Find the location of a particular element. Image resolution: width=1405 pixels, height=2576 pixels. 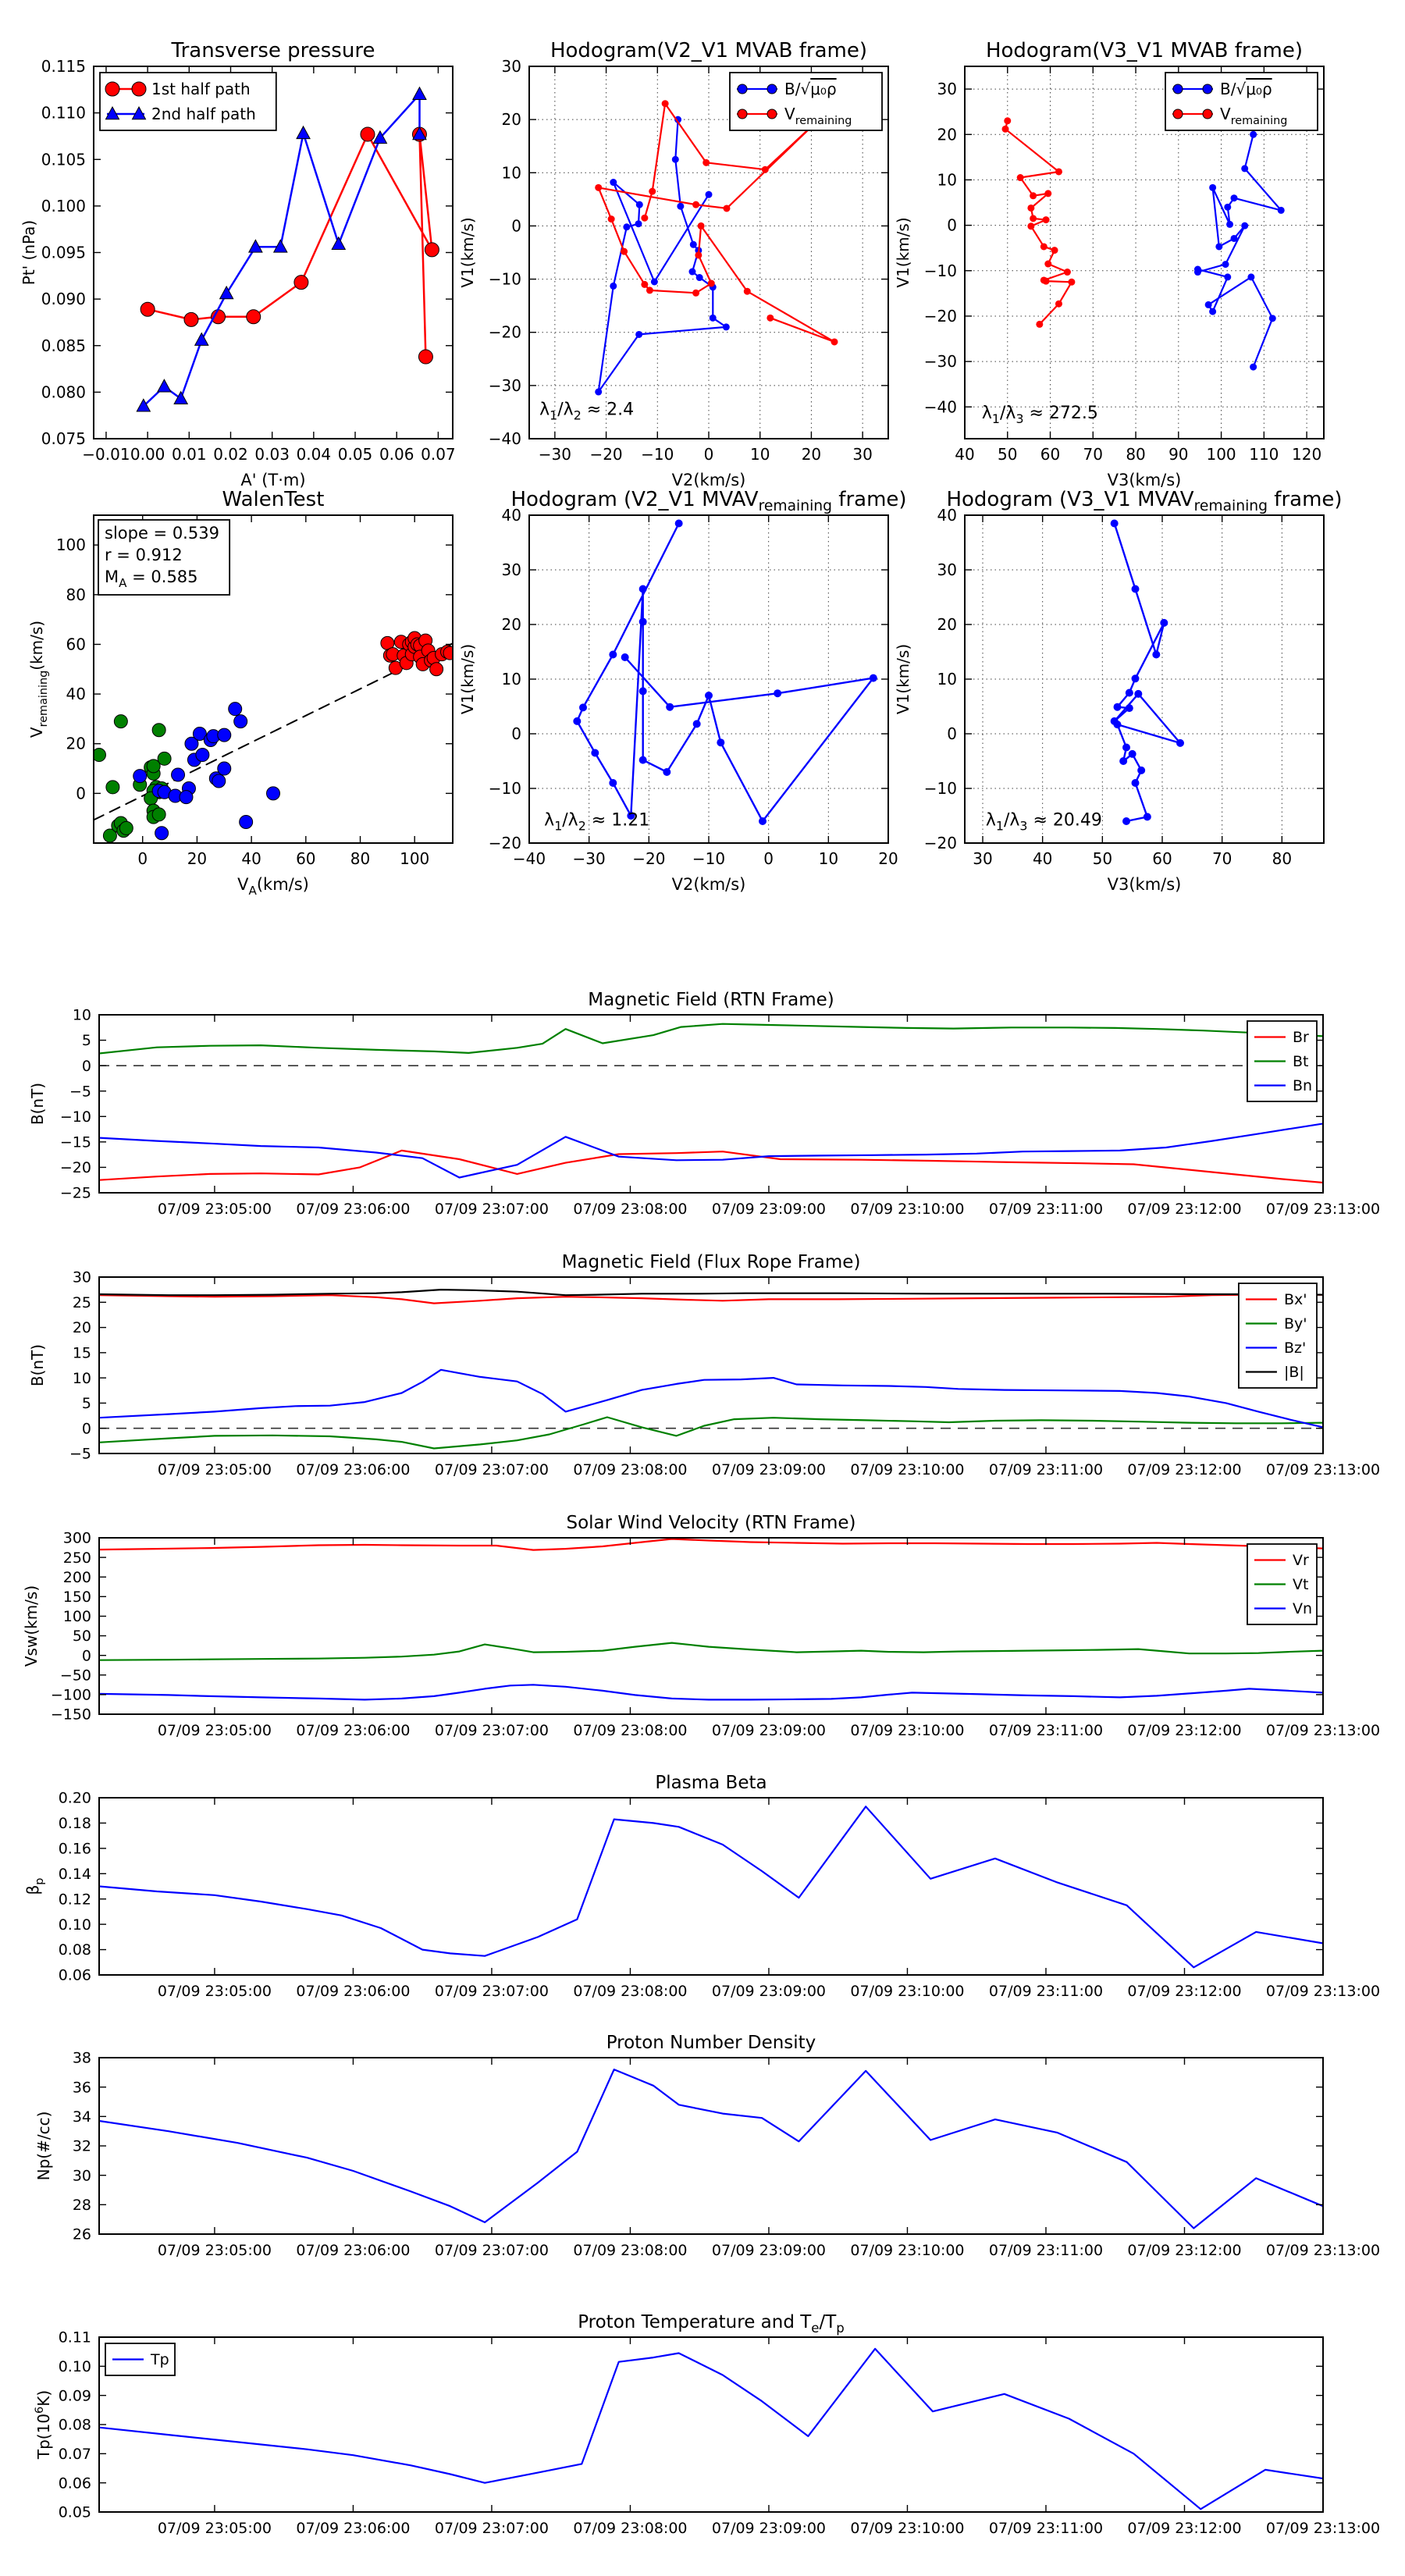

axis-ticks is located at coordinates (1144, 252).